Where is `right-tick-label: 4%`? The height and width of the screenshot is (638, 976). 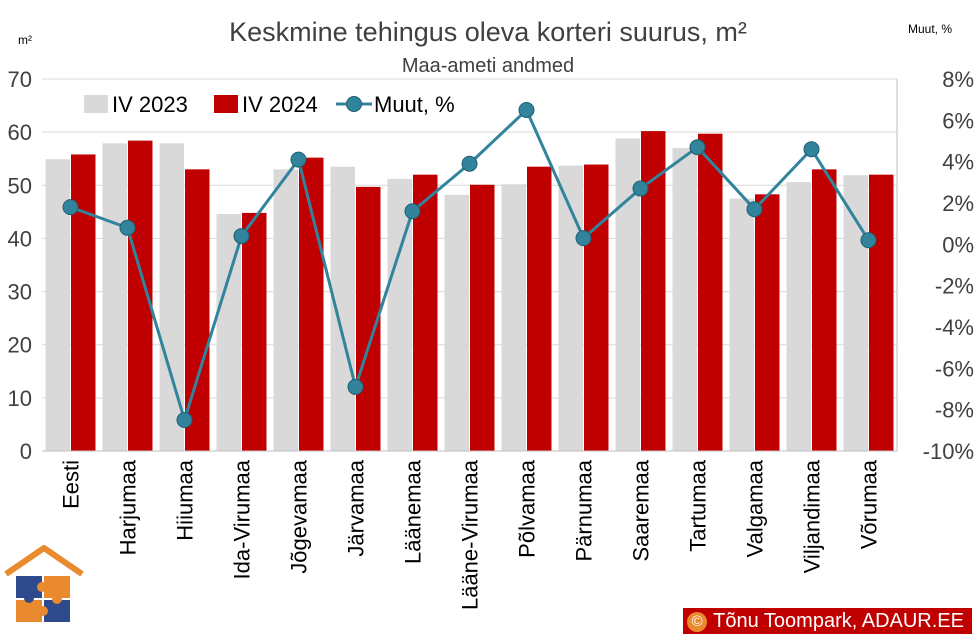
right-tick-label: 4% is located at coordinates (958, 162).